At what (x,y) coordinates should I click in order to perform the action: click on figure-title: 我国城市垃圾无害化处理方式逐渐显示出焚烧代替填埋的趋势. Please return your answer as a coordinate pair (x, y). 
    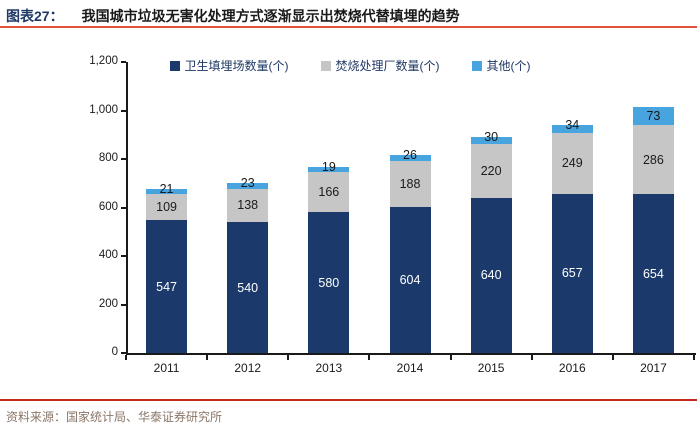
    Looking at the image, I should click on (270, 16).